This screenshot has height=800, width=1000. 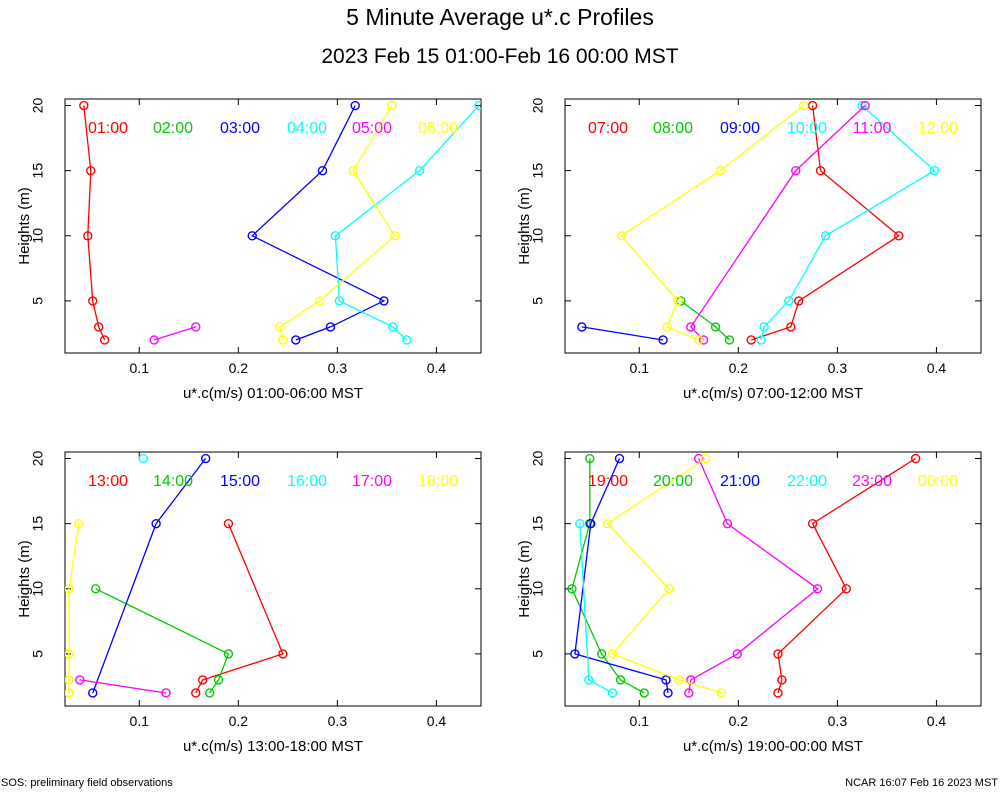 What do you see at coordinates (173, 481) in the screenshot?
I see `legend-entry: 14:00` at bounding box center [173, 481].